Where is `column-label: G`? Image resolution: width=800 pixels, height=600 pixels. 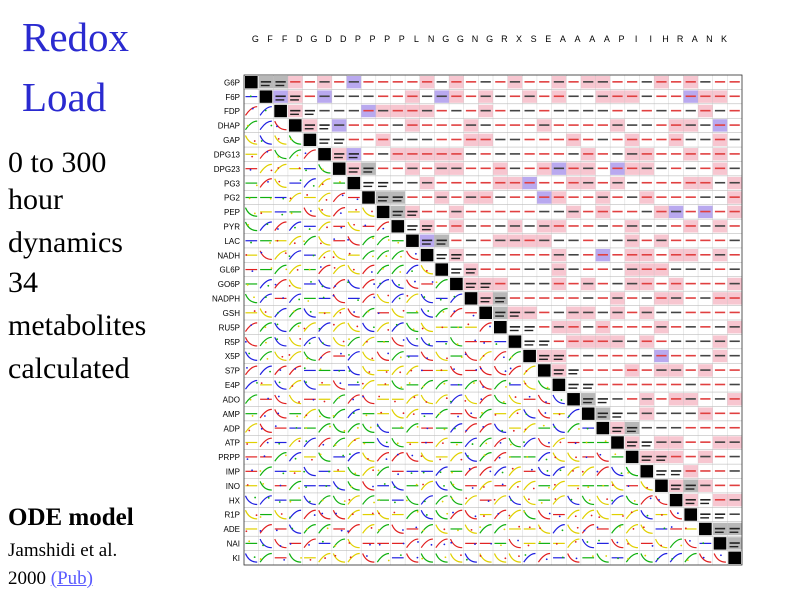 column-label: G is located at coordinates (460, 39).